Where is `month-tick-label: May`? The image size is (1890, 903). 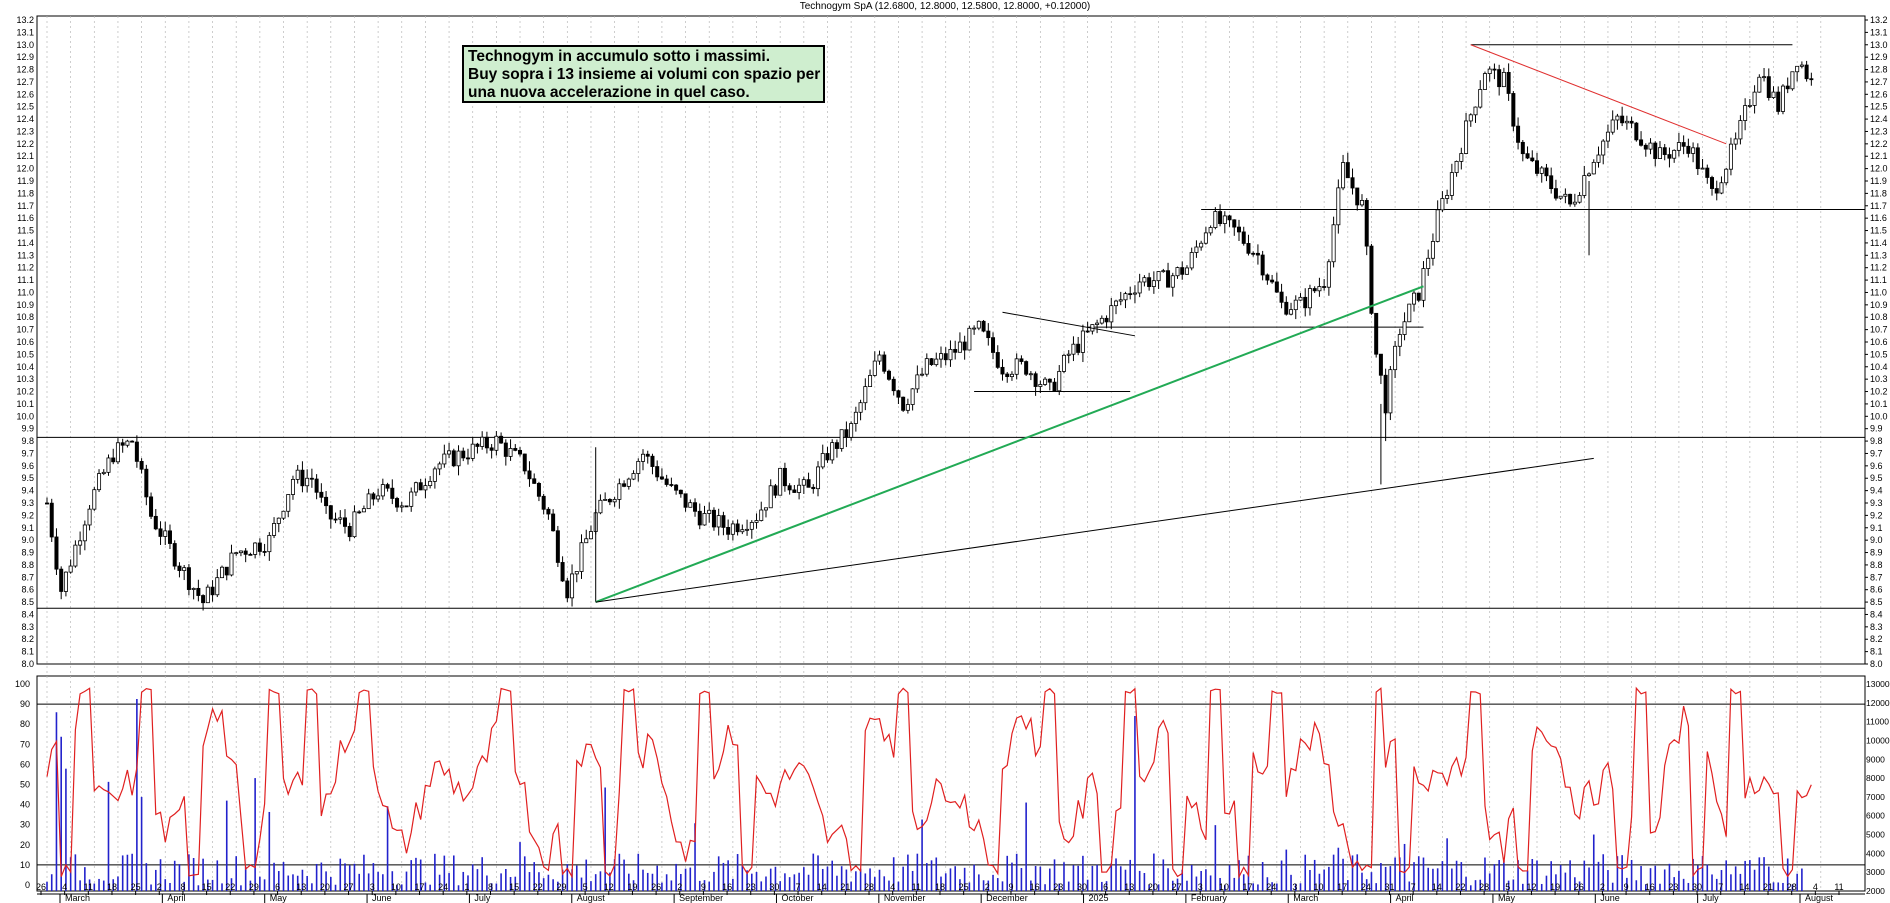
month-tick-label: May is located at coordinates (279, 898).